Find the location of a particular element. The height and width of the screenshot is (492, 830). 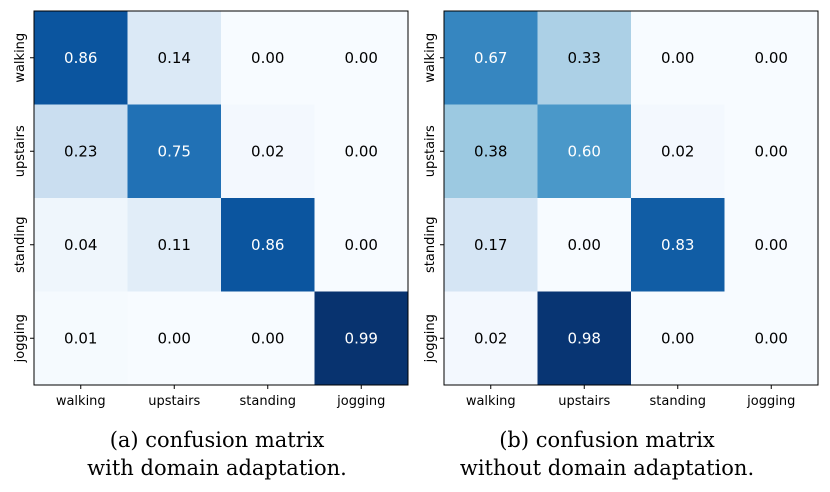

cell-label-a-3-2: 0.00 is located at coordinates (267, 338).